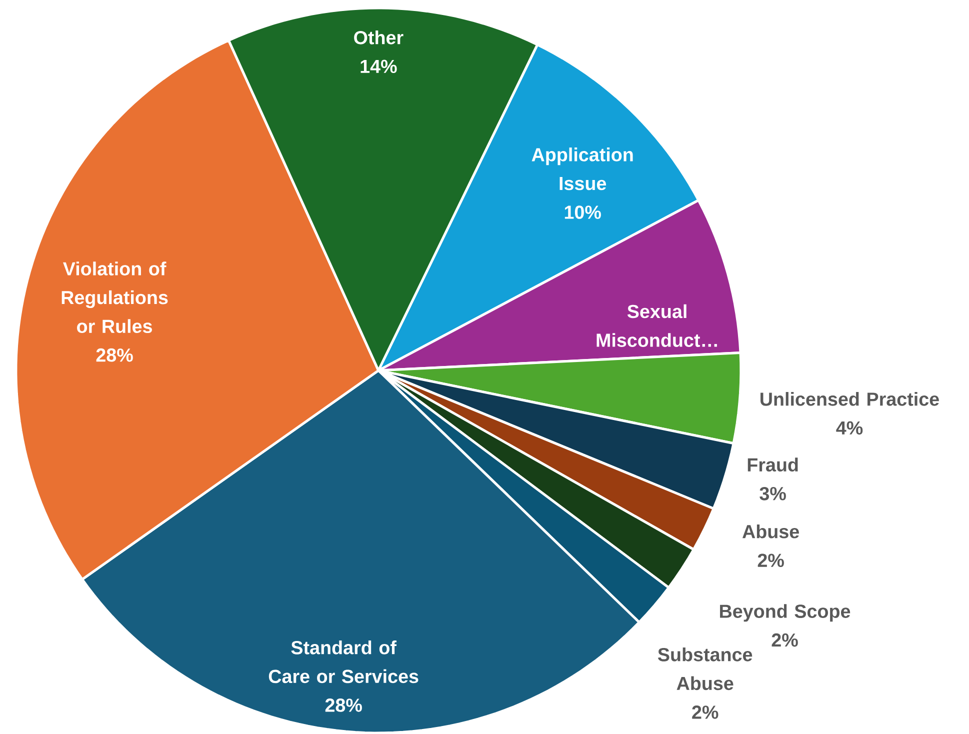 The height and width of the screenshot is (734, 969). Describe the element at coordinates (773, 465) in the screenshot. I see `slice-label: Fraud` at that location.